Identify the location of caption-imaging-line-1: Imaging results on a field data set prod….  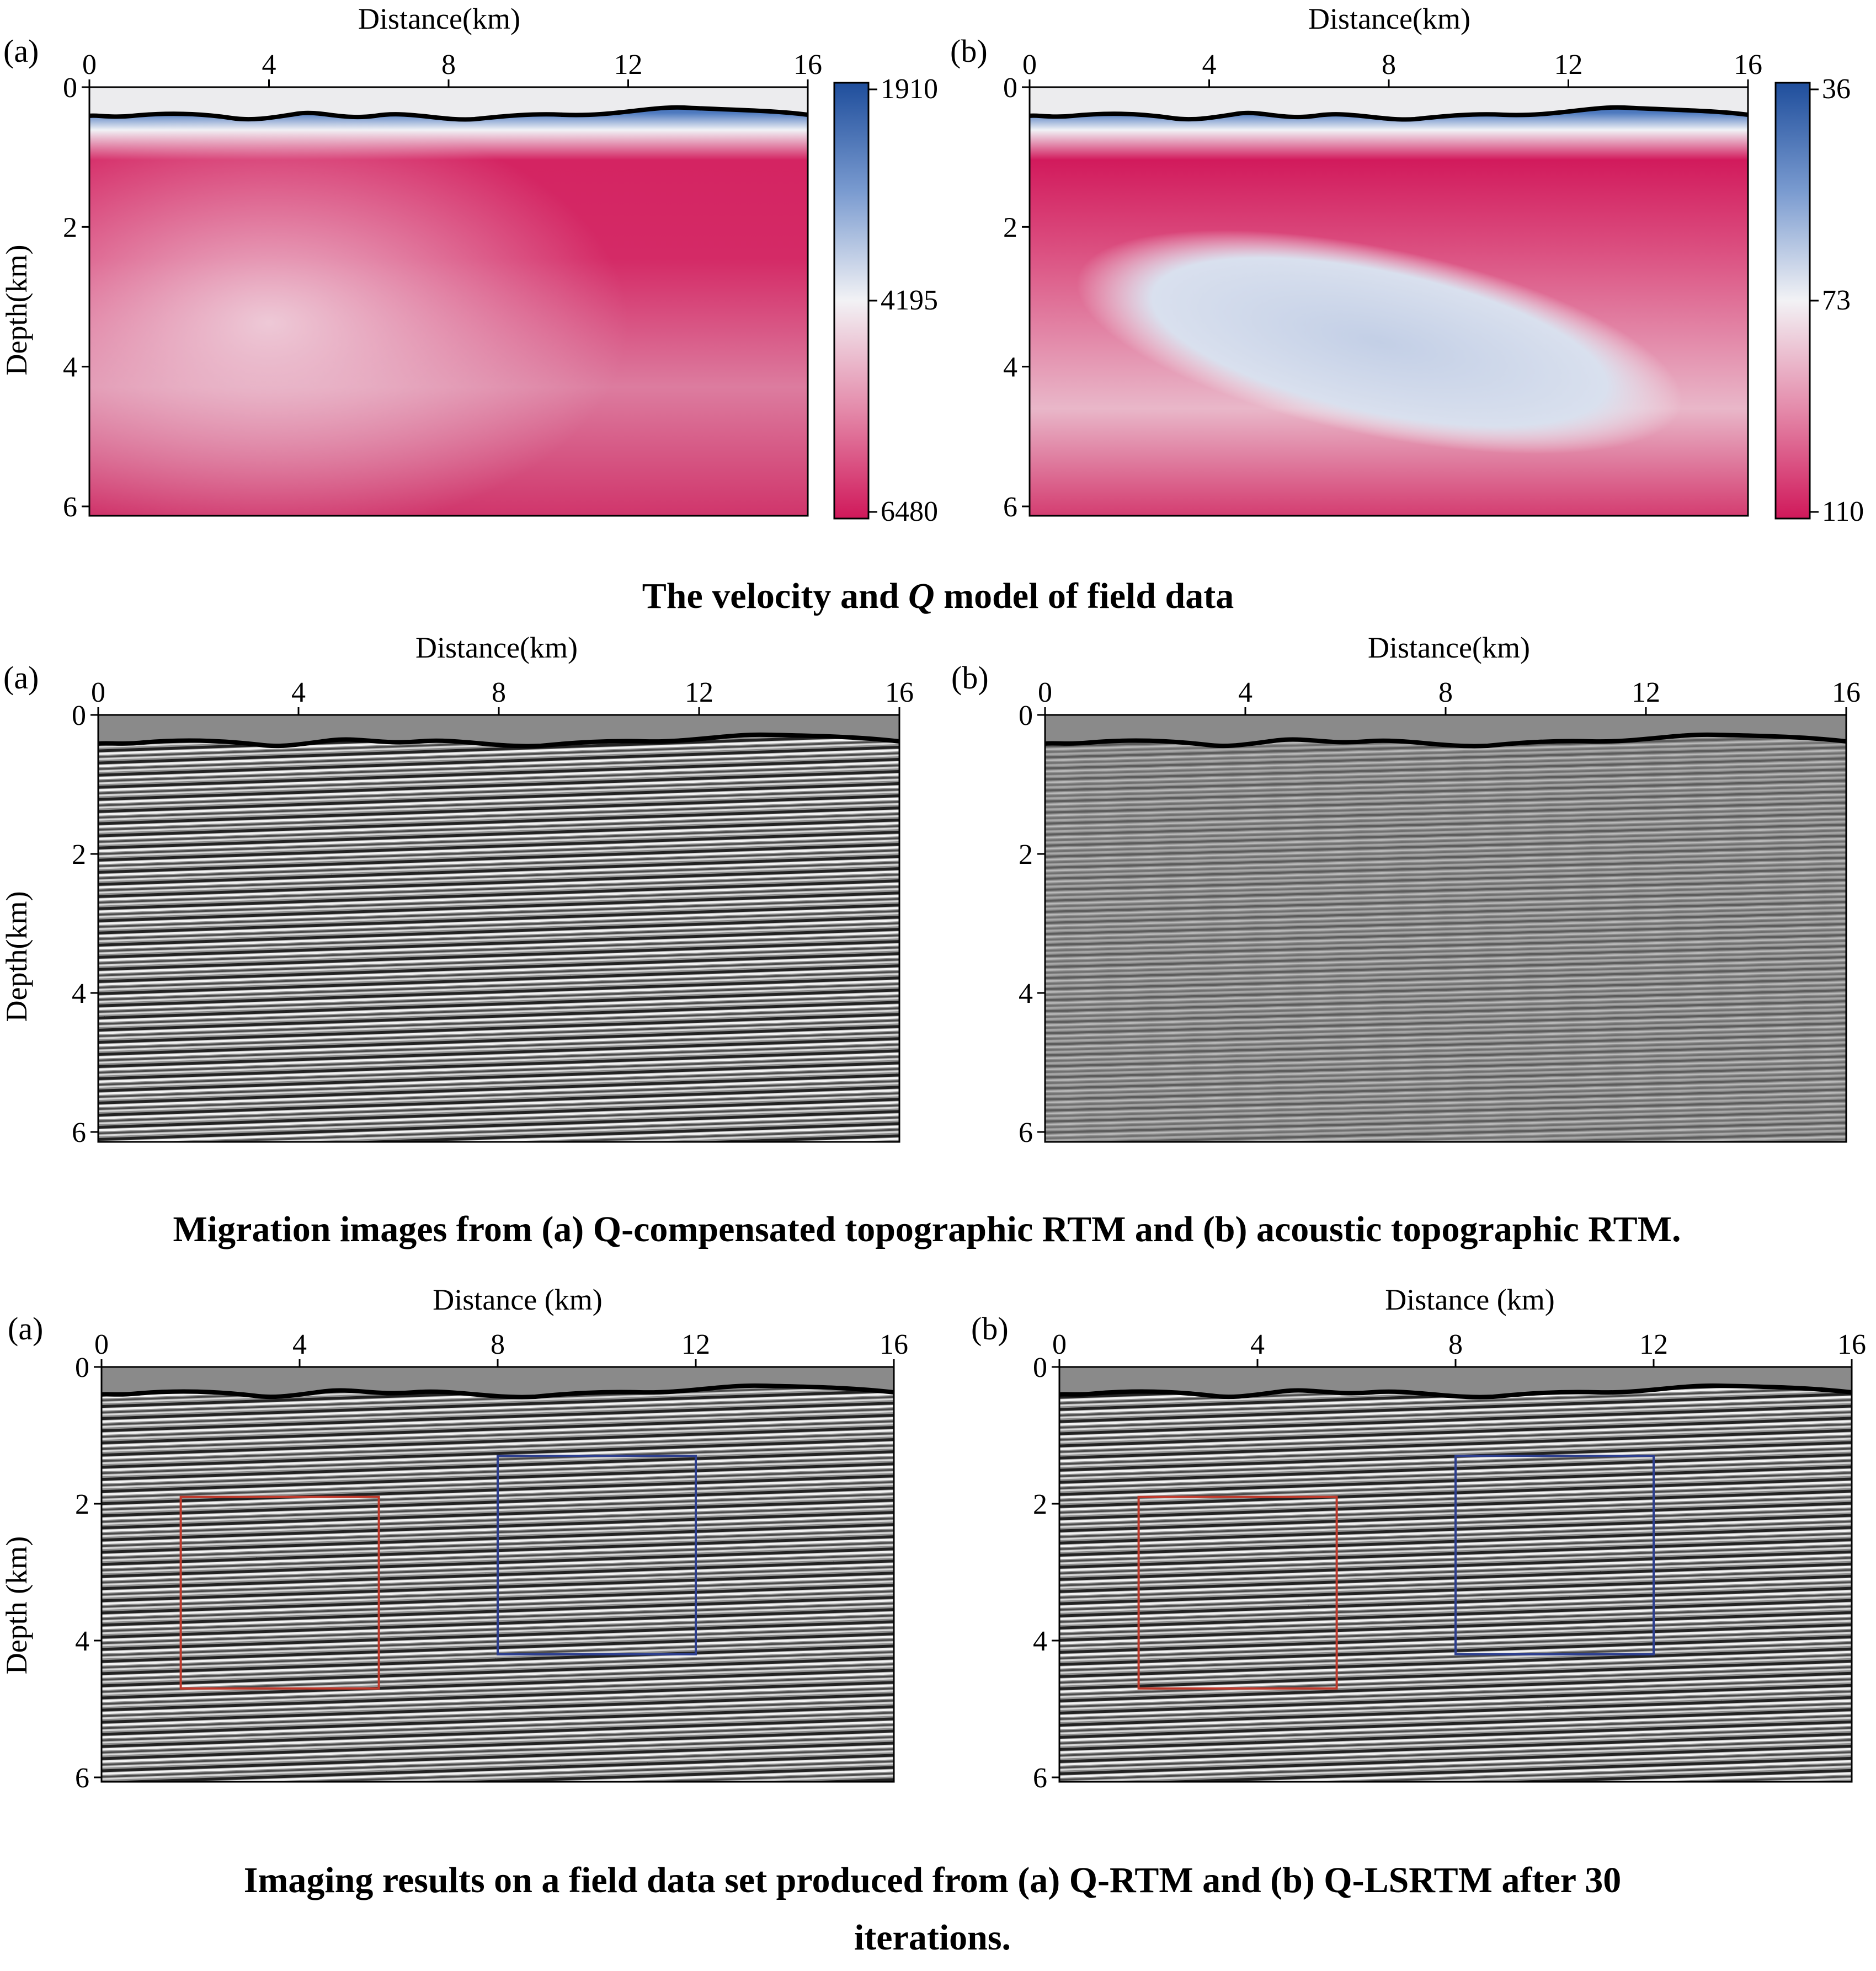
(933, 1880).